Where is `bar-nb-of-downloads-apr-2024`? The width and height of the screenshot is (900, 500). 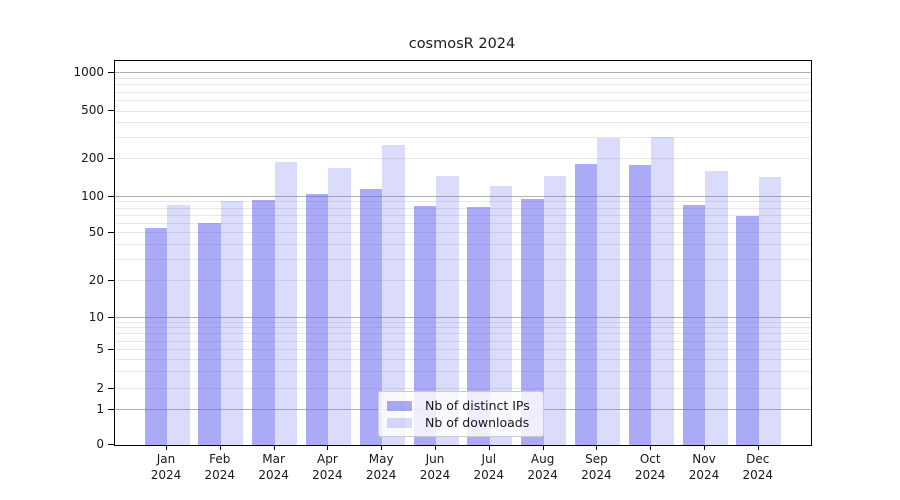 bar-nb-of-downloads-apr-2024 is located at coordinates (339, 306).